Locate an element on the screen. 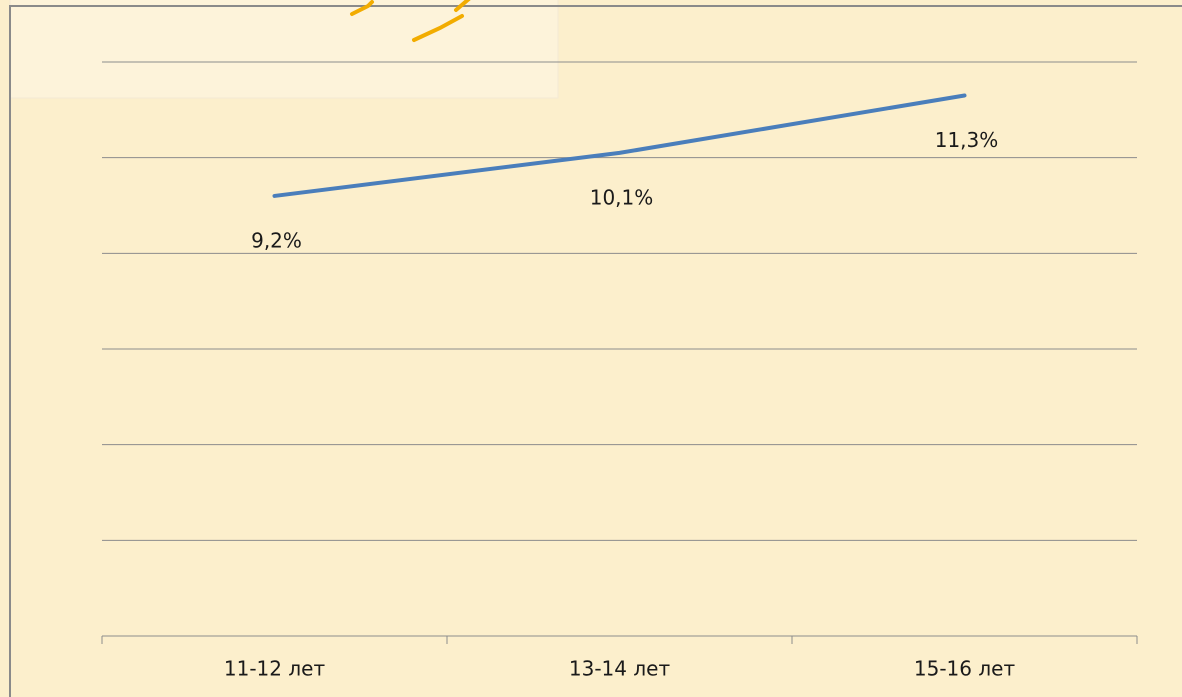 The image size is (1182, 697). data-label: 9,2% is located at coordinates (276, 240).